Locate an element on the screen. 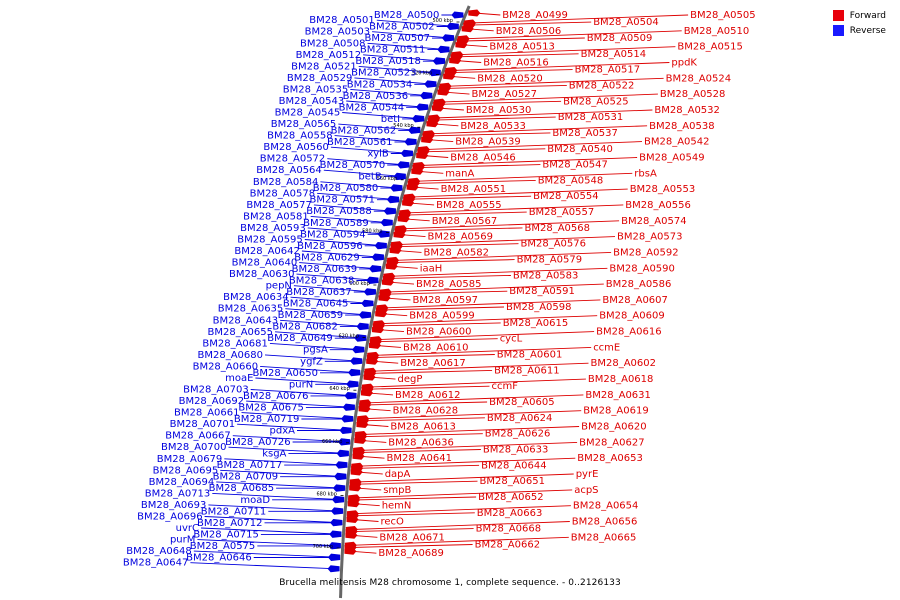 The width and height of the screenshot is (900, 600). gene-label: BM28_A0545 is located at coordinates (308, 113).